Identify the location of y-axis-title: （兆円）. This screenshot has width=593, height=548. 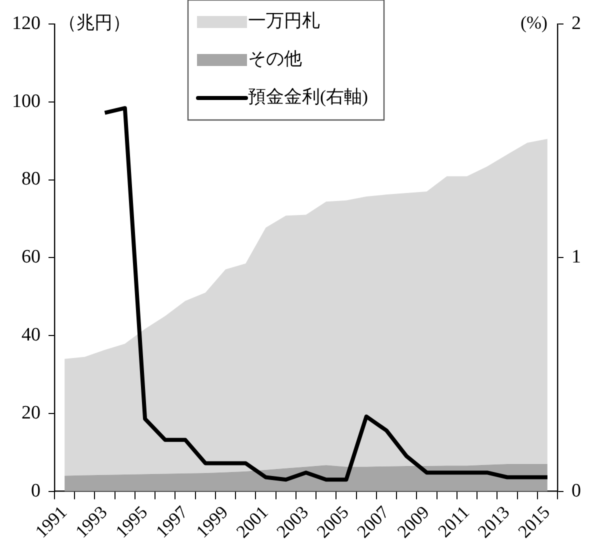
(94, 22).